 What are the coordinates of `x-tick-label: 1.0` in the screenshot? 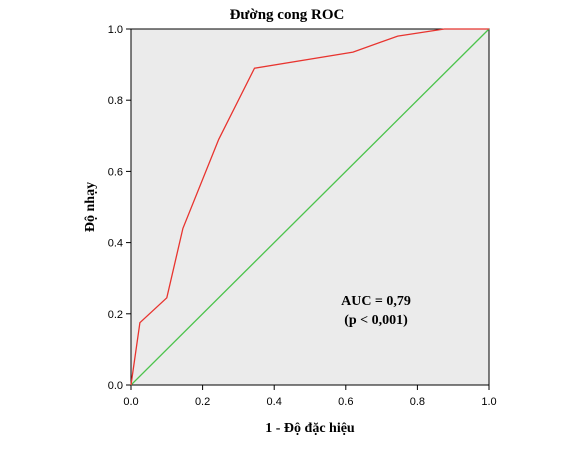 It's located at (488, 402).